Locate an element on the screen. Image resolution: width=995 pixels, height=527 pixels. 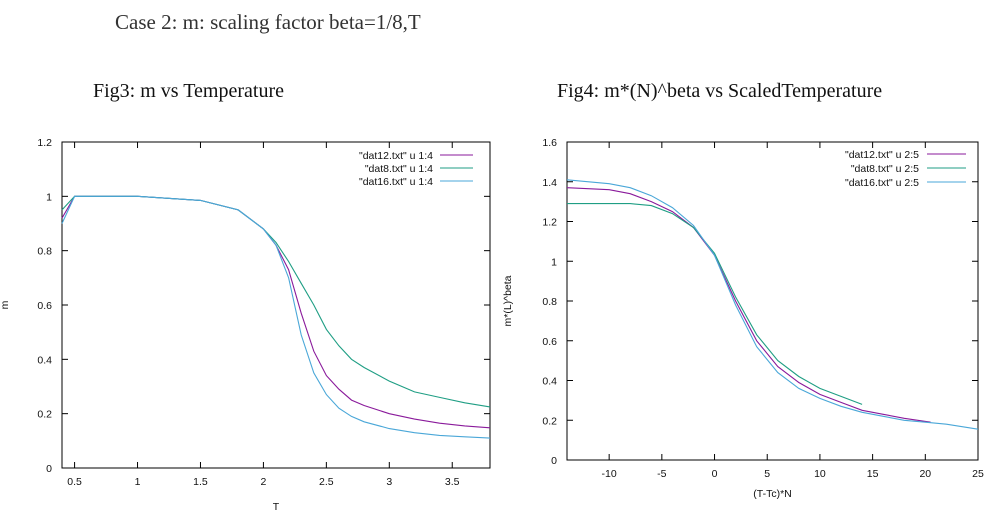
x-tick-label: -10 is located at coordinates (609, 474).